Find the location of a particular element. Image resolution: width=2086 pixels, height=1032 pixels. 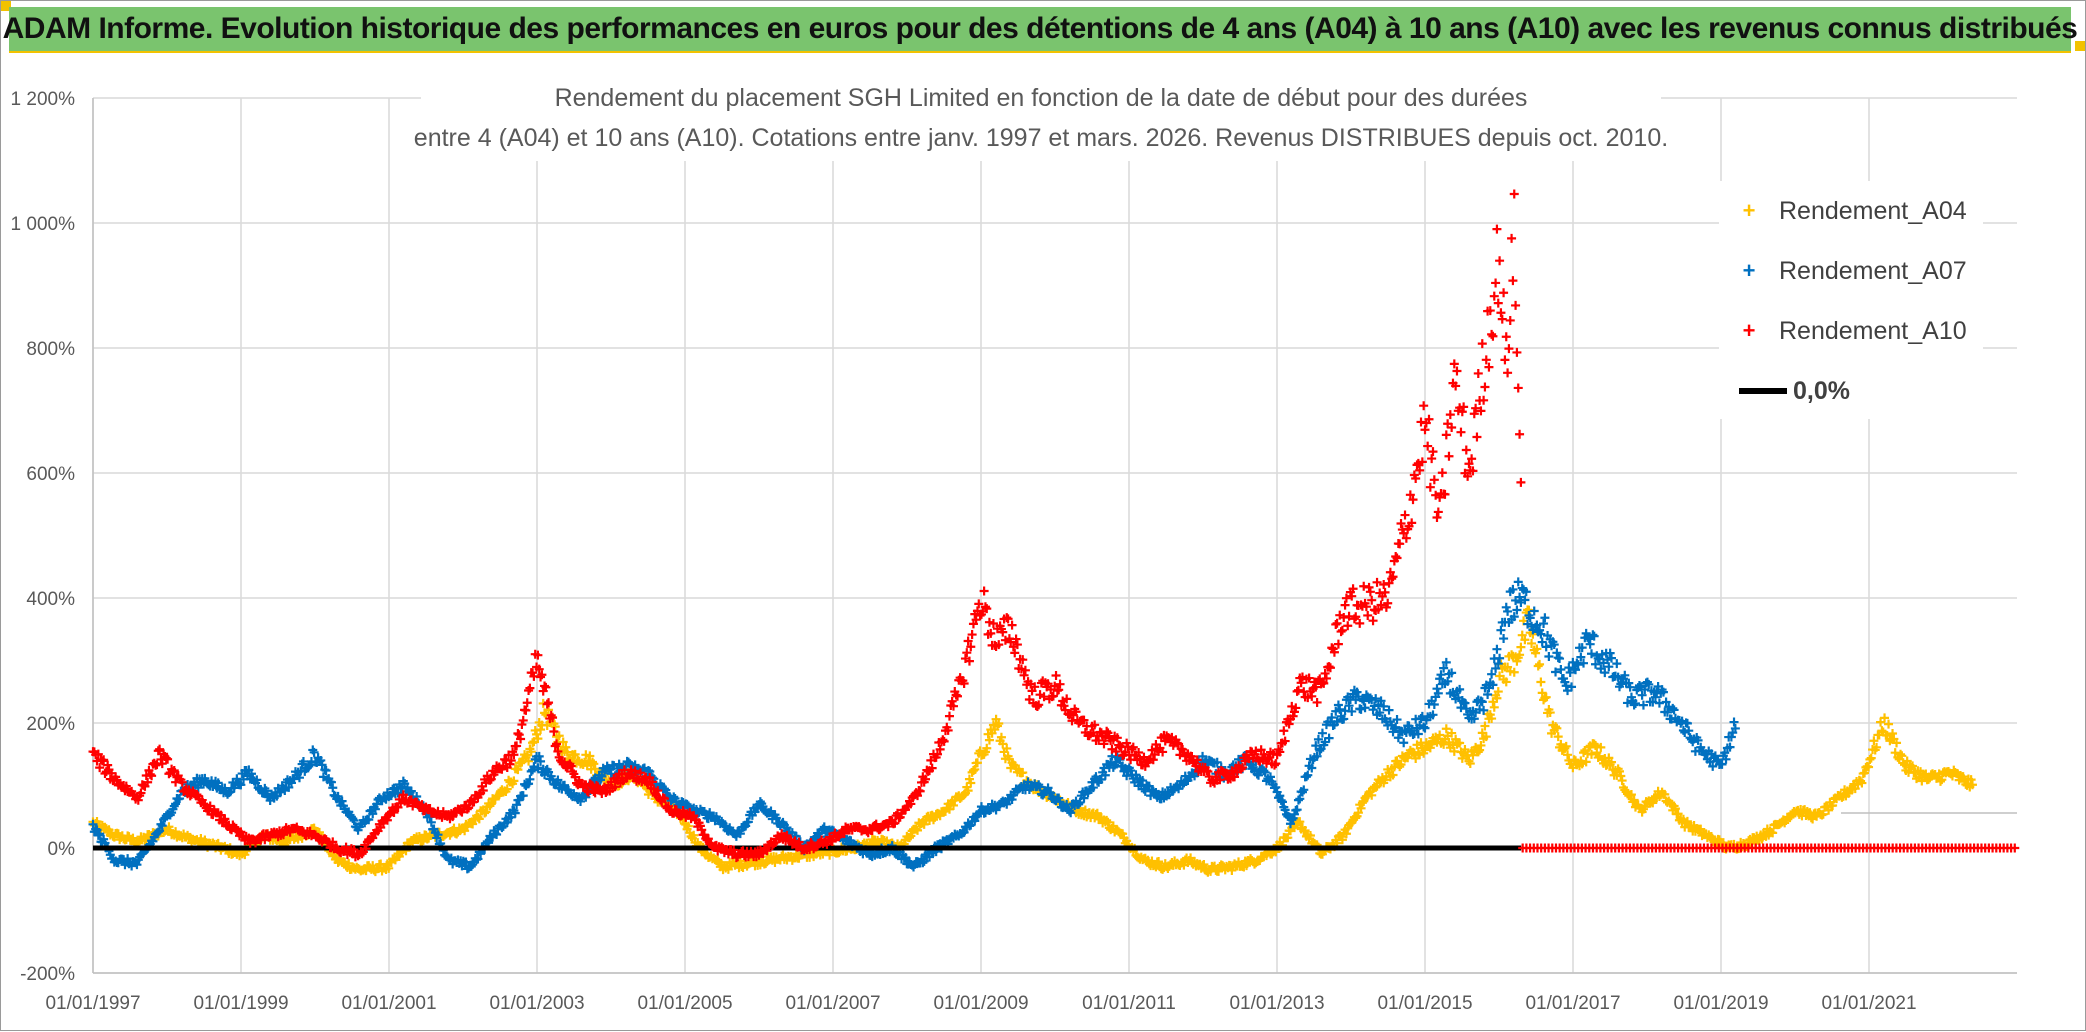

x-tick-label: 01/01/2001 is located at coordinates (388, 1003).